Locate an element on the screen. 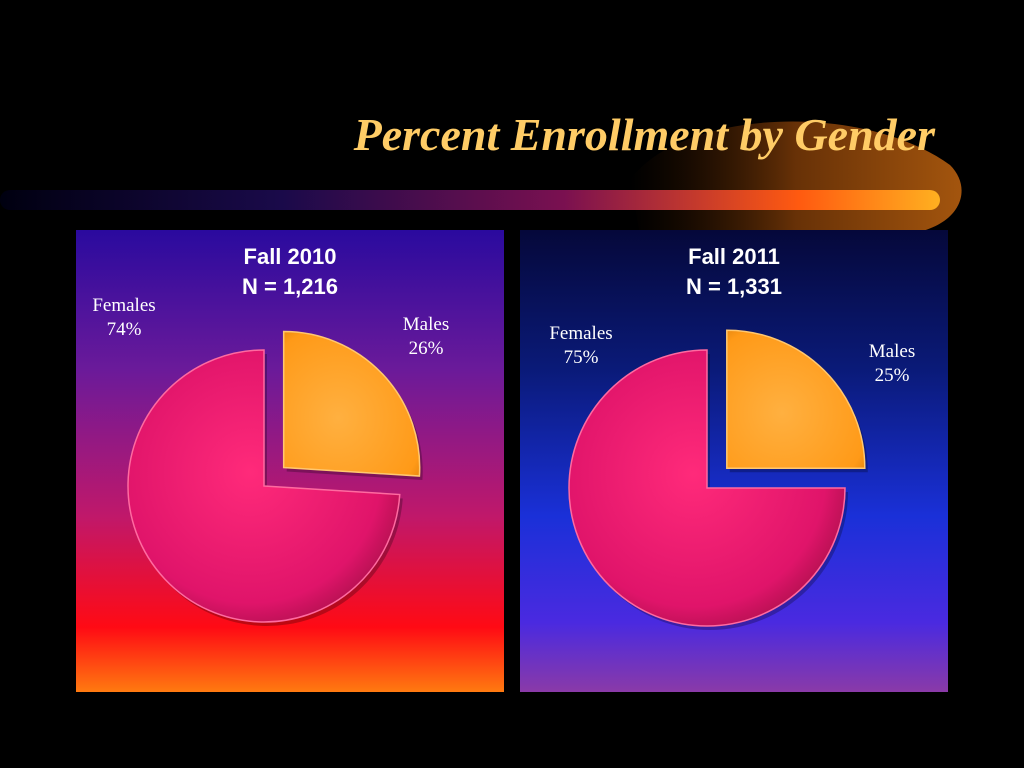 The height and width of the screenshot is (768, 1024). chart-subtitle-text: N = 1,331 is located at coordinates (733, 286).